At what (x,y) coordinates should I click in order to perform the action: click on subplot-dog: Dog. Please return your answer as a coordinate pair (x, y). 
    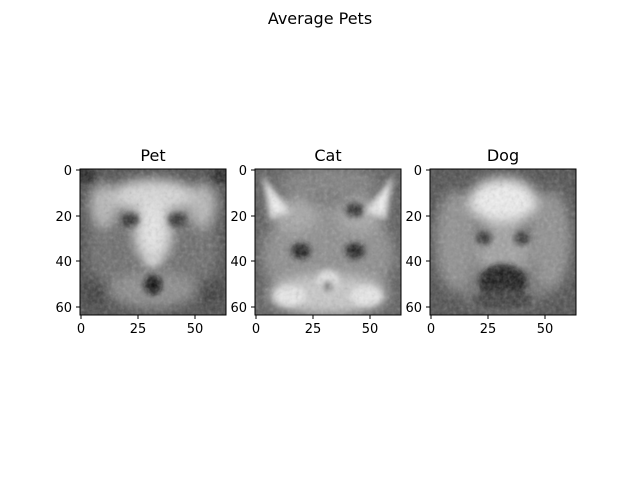
    Looking at the image, I should click on (490, 241).